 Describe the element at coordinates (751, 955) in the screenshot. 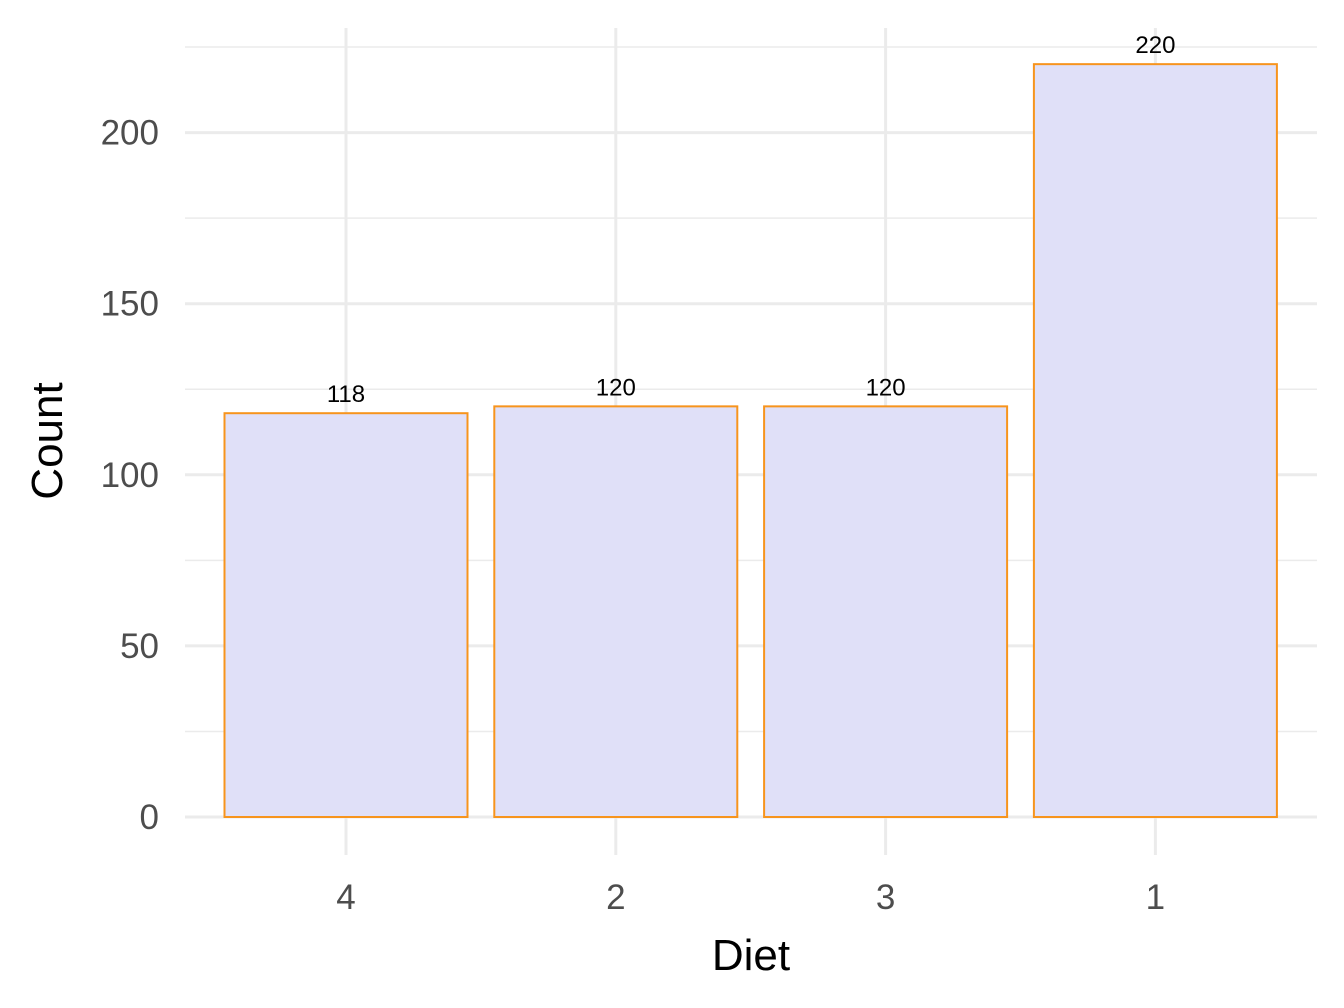

I see `x-axis-title: Diet` at that location.